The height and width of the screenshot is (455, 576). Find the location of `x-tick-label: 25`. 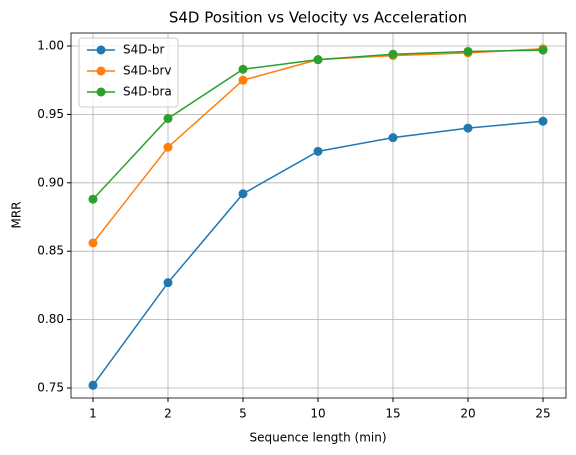

x-tick-label: 25 is located at coordinates (542, 414).